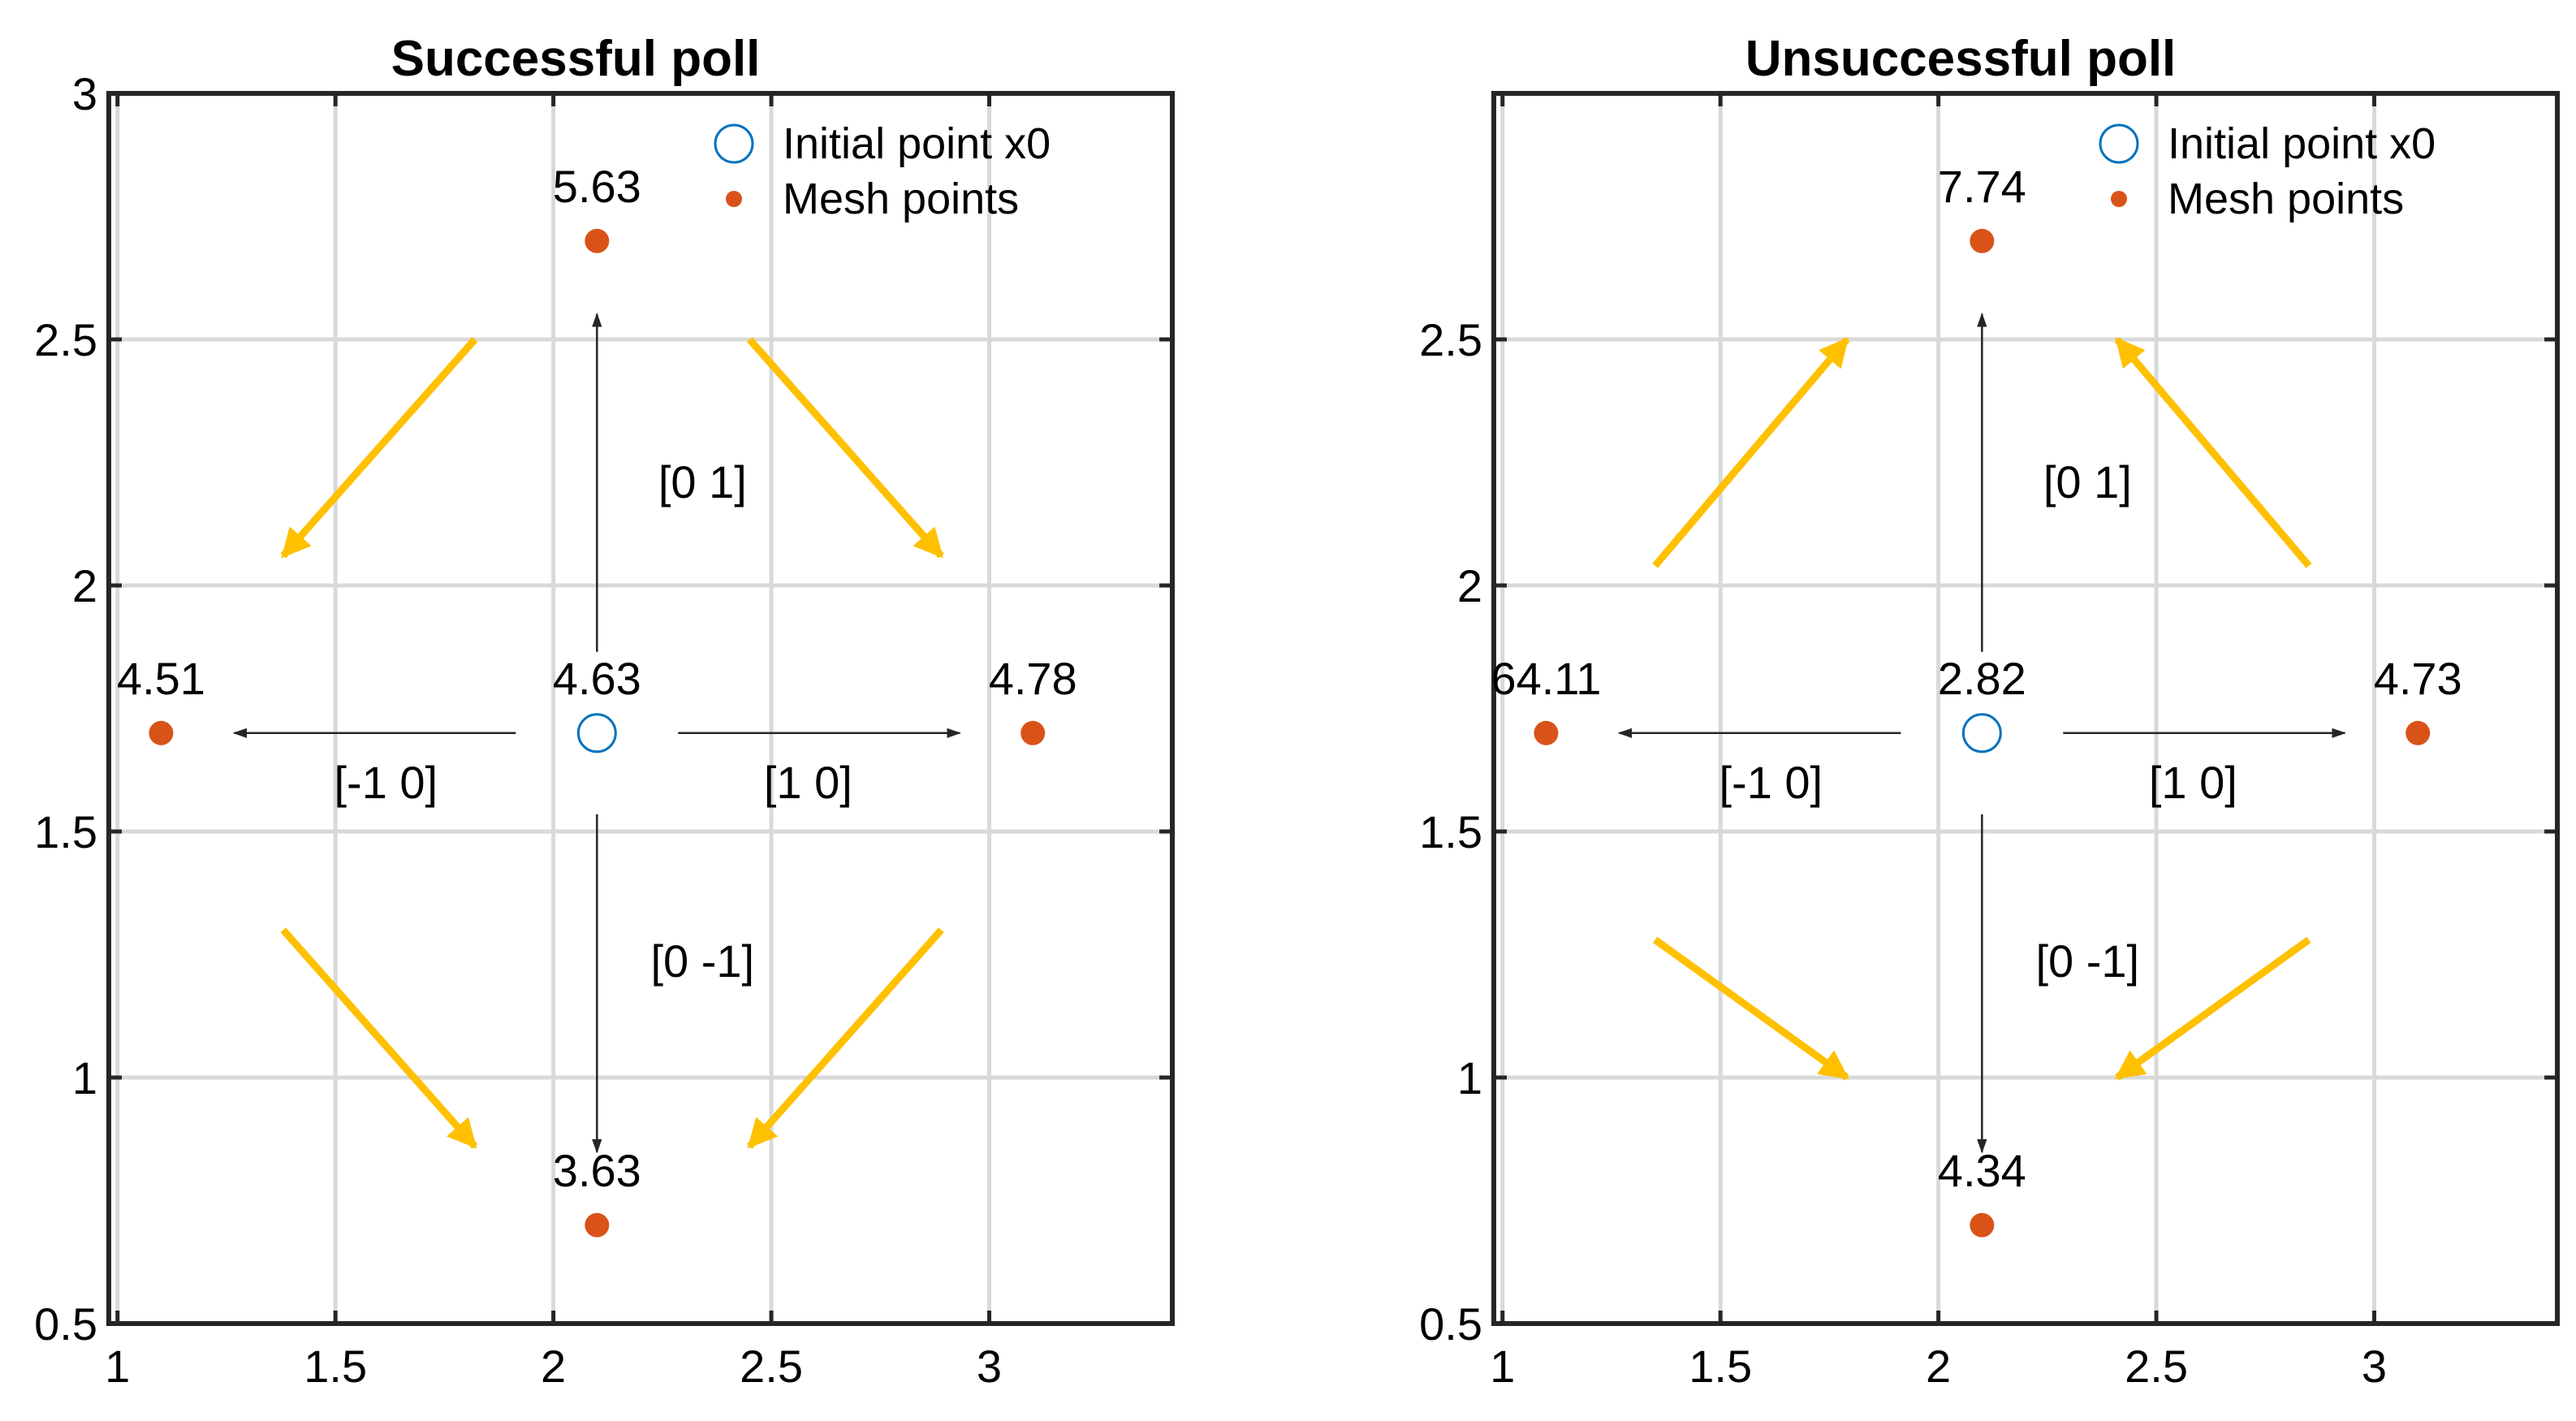 The height and width of the screenshot is (1421, 2576). Describe the element at coordinates (1982, 186) in the screenshot. I see `mesh-point-value: 7.74` at that location.